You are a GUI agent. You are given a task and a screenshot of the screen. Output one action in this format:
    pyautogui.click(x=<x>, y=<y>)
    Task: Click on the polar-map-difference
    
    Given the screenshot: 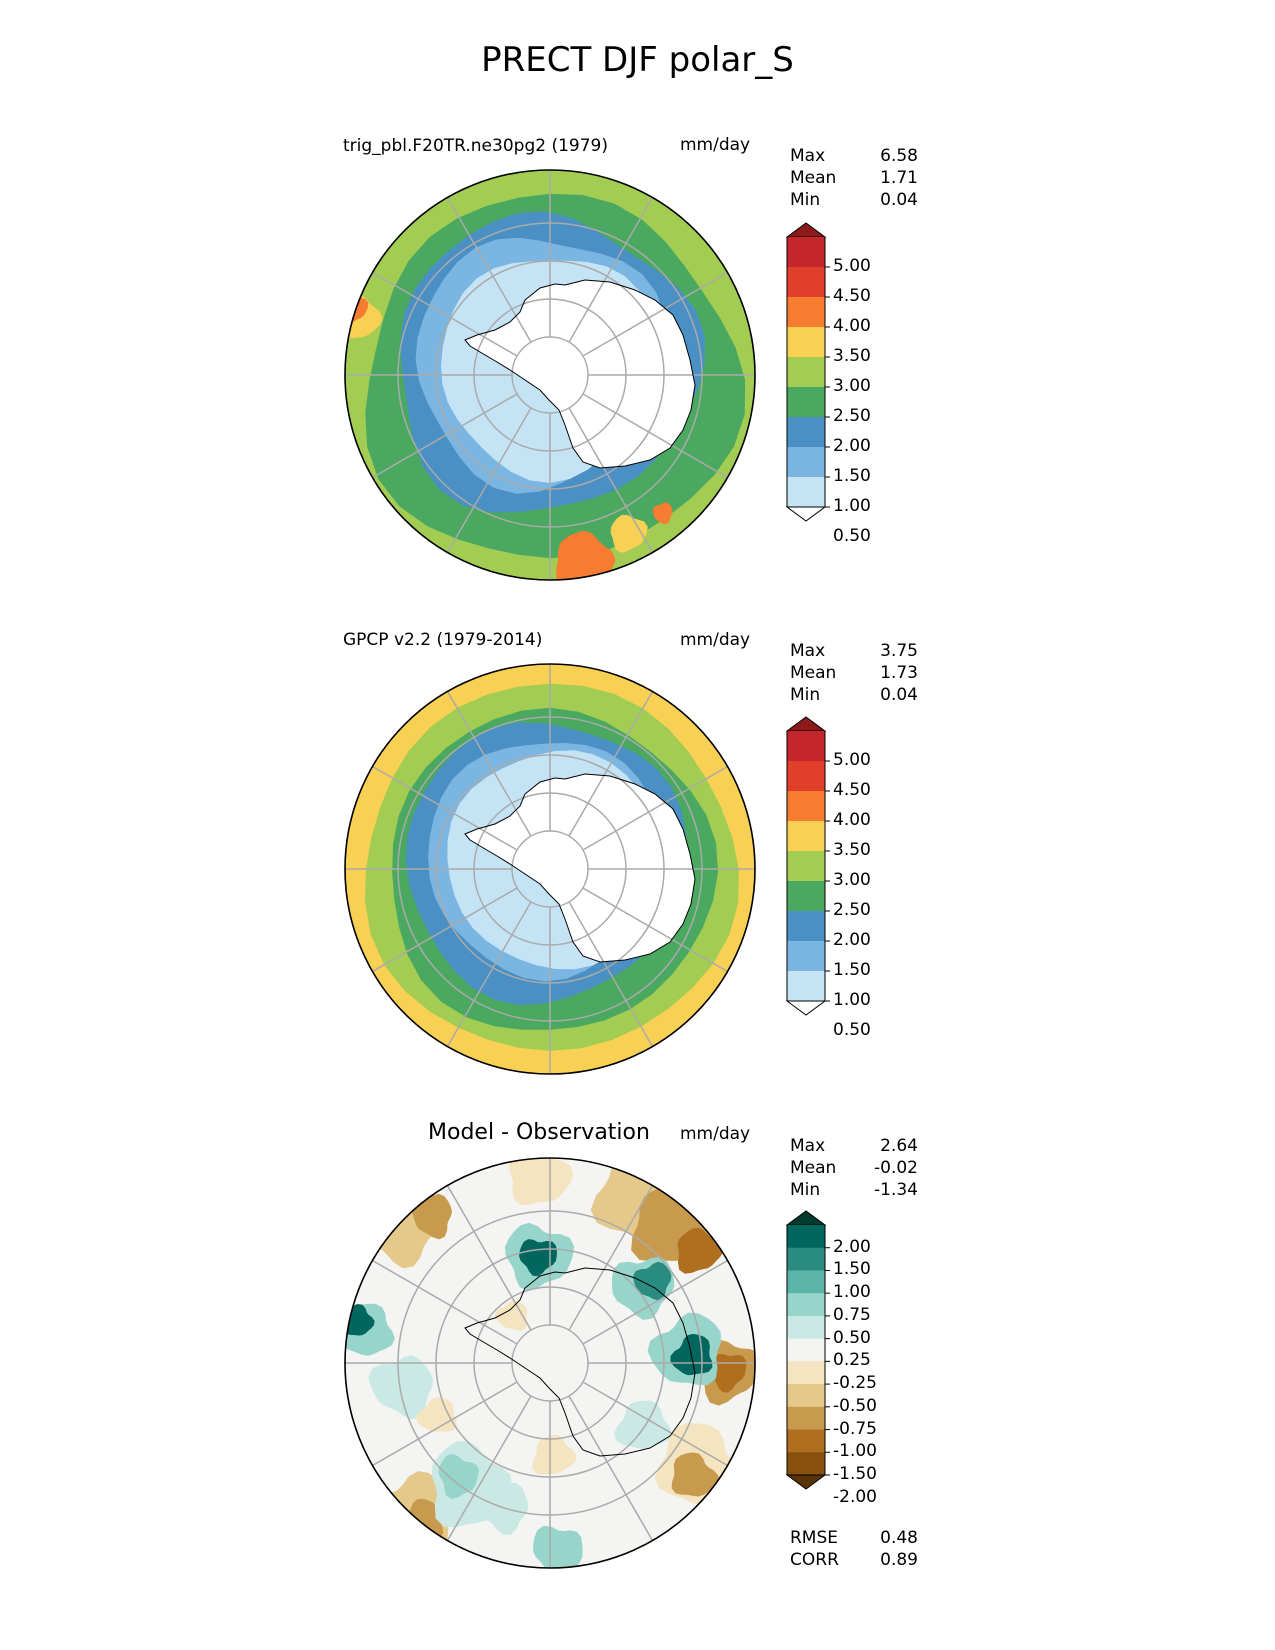 What is the action you would take?
    pyautogui.click(x=550, y=1363)
    